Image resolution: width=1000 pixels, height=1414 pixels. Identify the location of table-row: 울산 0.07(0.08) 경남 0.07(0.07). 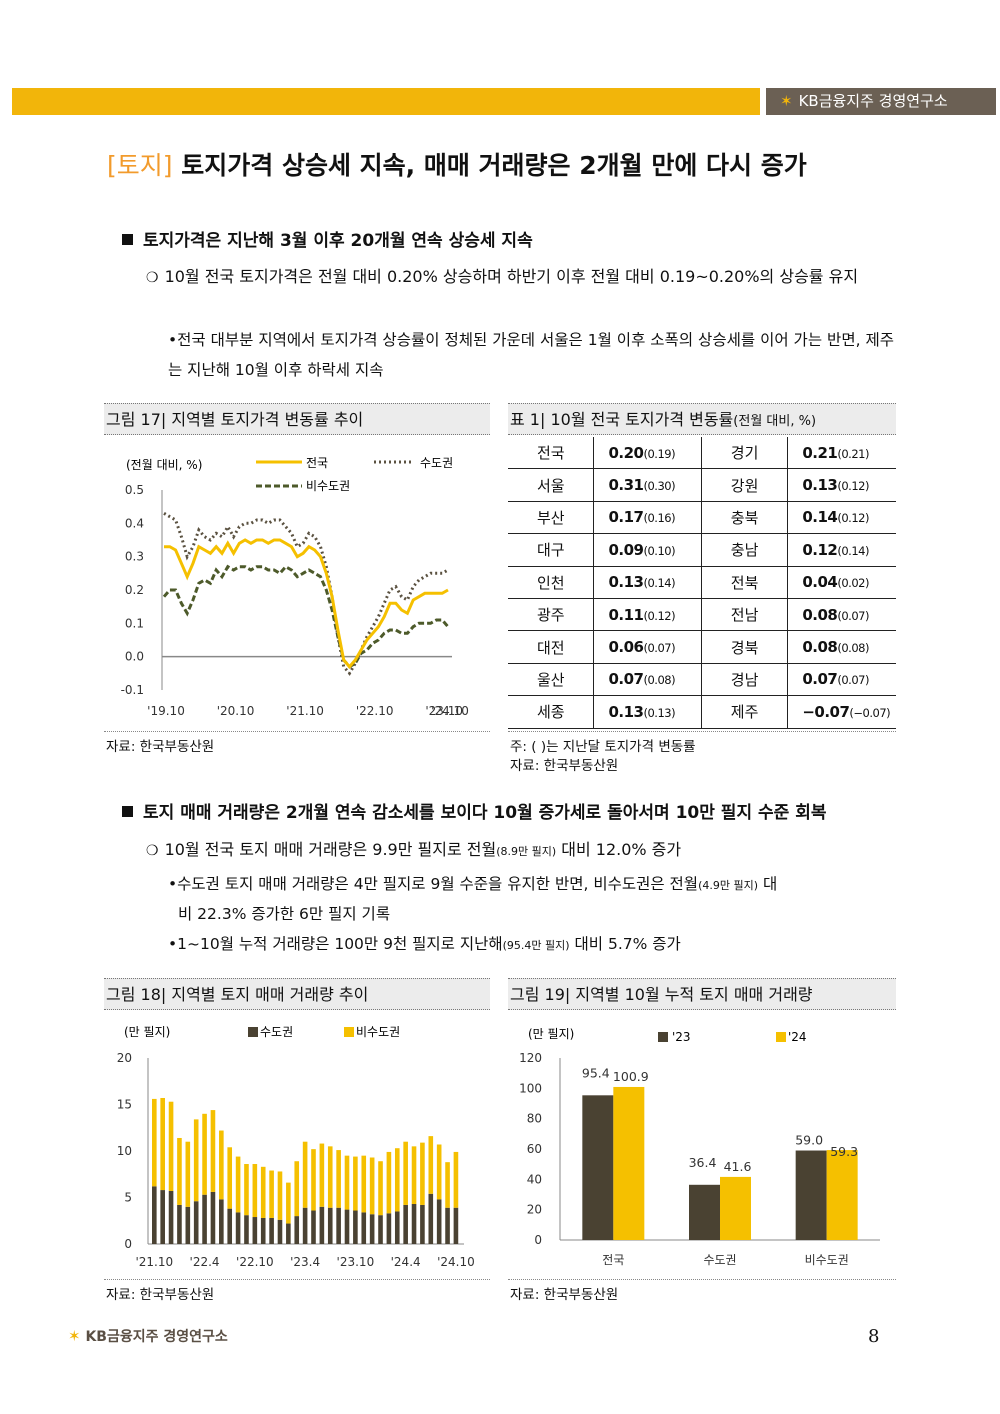
(702, 680).